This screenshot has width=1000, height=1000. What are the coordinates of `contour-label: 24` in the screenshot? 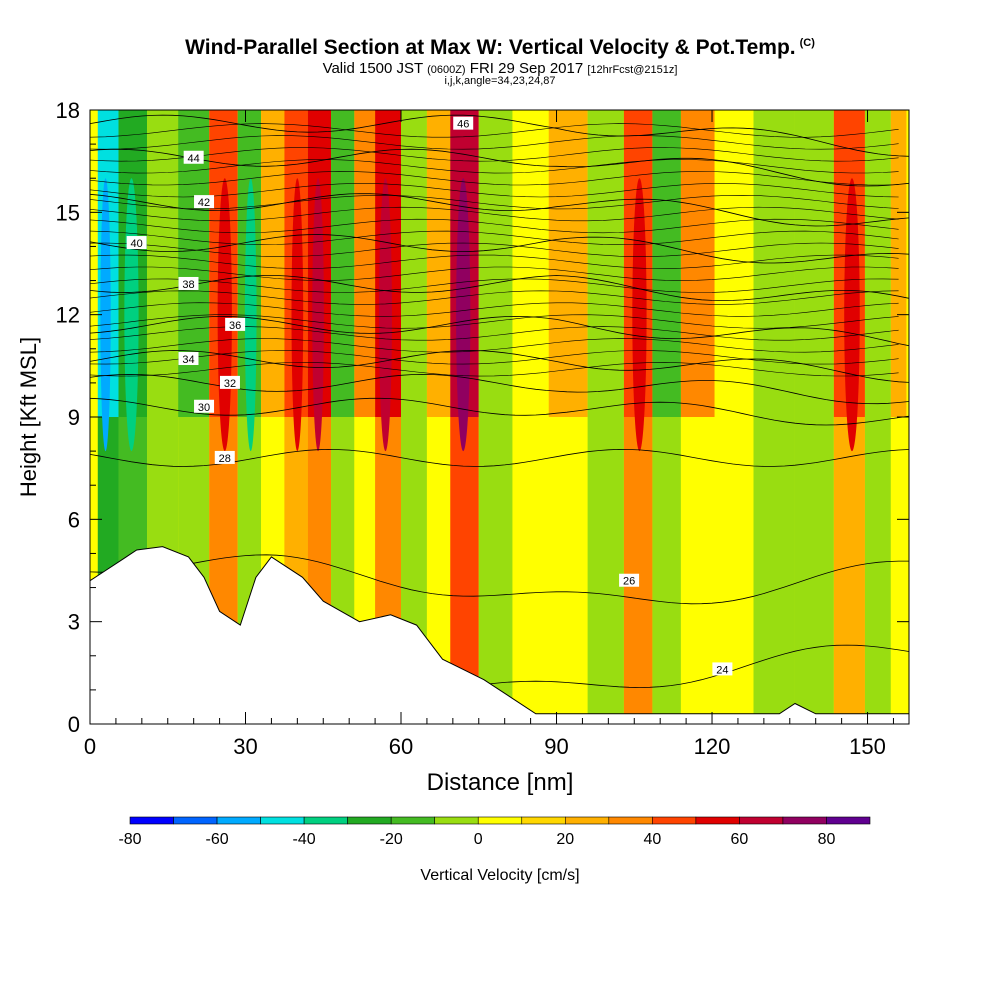 It's located at (722, 669).